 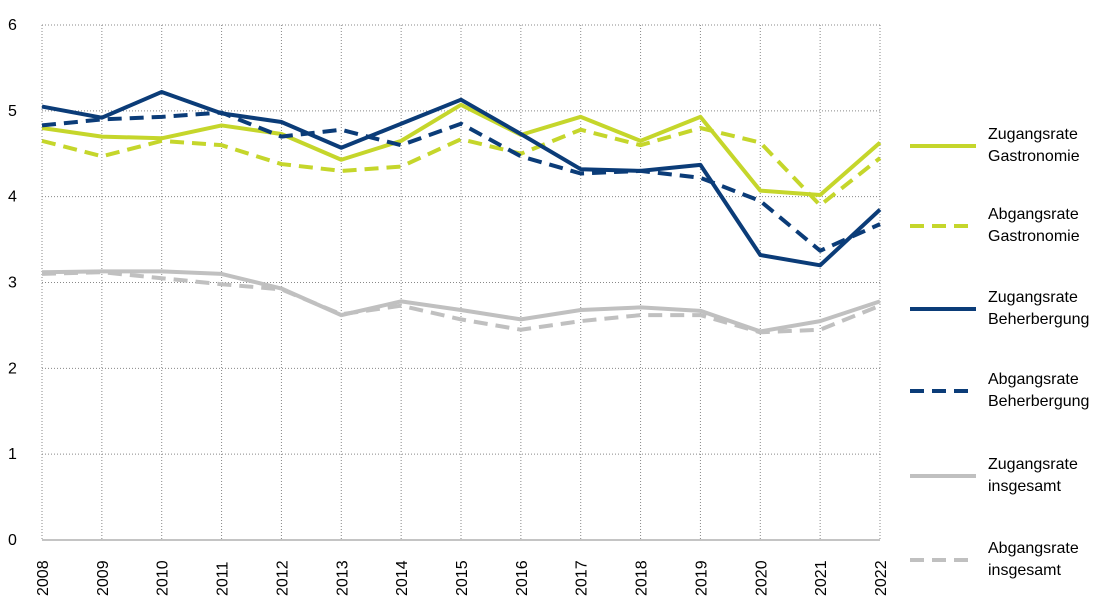 What do you see at coordinates (282, 578) in the screenshot?
I see `x-tick-label: 2012` at bounding box center [282, 578].